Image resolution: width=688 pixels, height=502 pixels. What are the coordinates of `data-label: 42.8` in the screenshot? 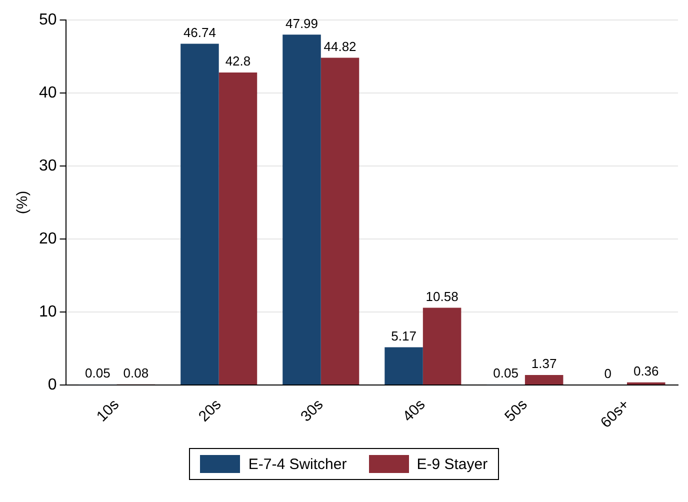 It's located at (238, 61).